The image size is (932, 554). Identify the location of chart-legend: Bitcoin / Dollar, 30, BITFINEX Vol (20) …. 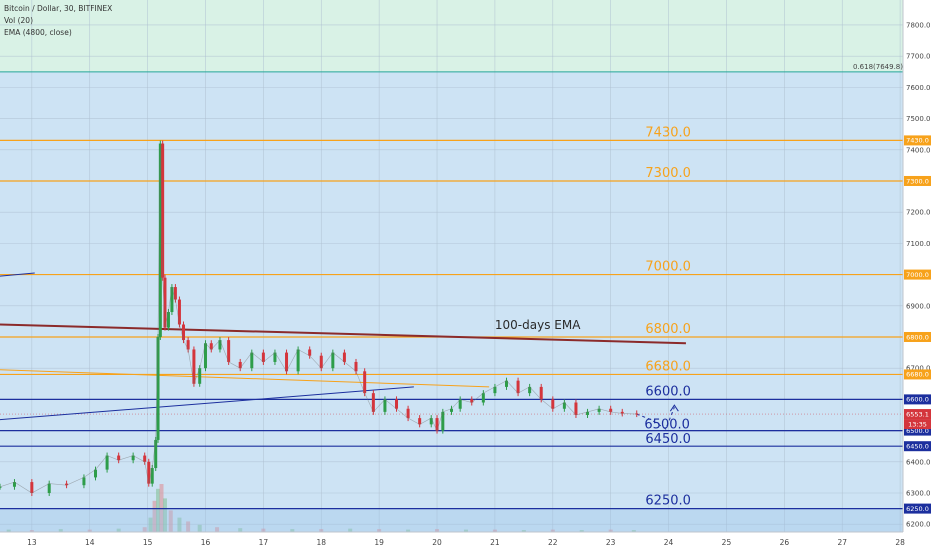
(58, 20).